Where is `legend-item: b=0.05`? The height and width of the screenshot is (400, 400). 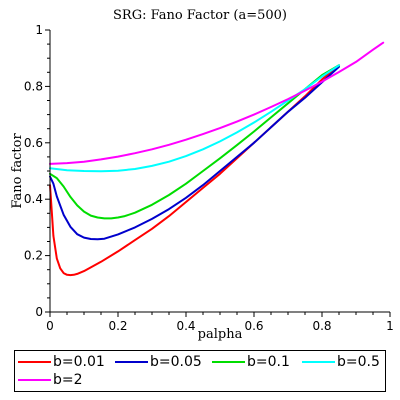 legend-item: b=0.05 is located at coordinates (158, 362).